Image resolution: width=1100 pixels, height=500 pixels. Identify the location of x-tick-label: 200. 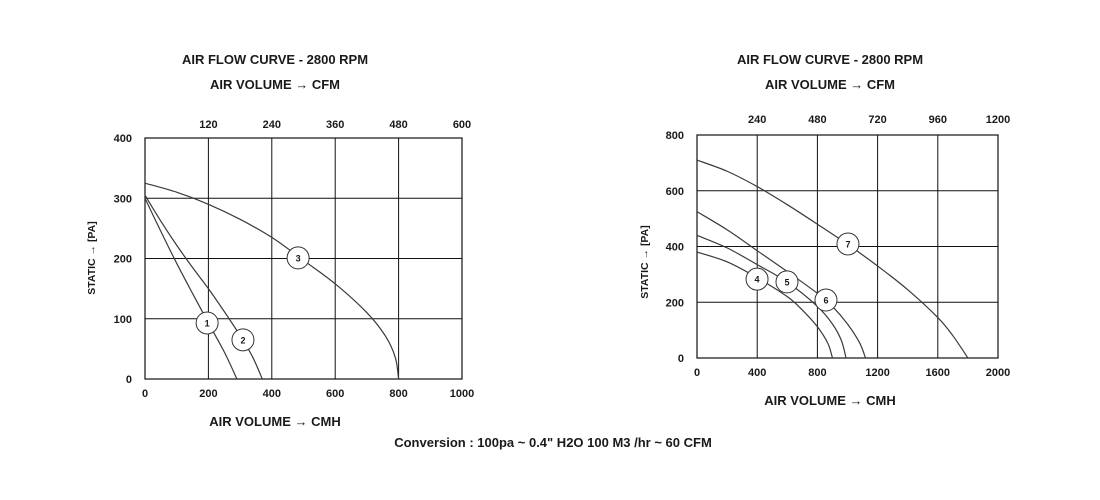
(208, 394).